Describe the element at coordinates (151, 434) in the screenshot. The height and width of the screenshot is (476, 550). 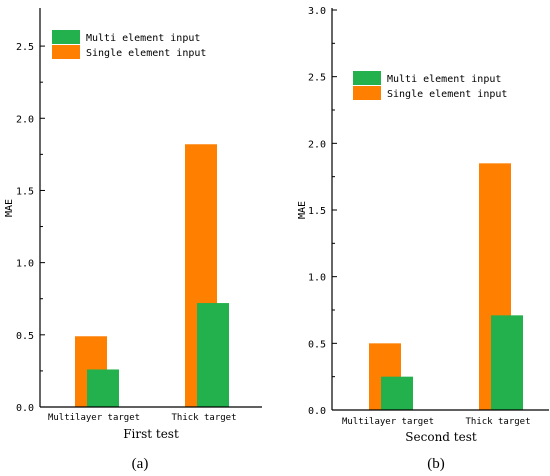
I see `x-axis-title: First test` at that location.